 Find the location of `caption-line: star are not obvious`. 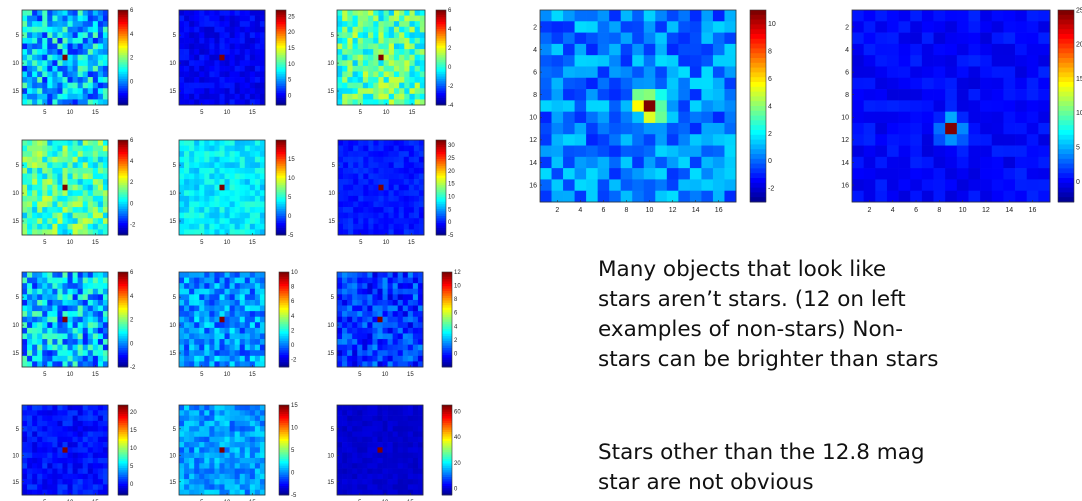

caption-line: star are not obvious is located at coordinates (706, 482).